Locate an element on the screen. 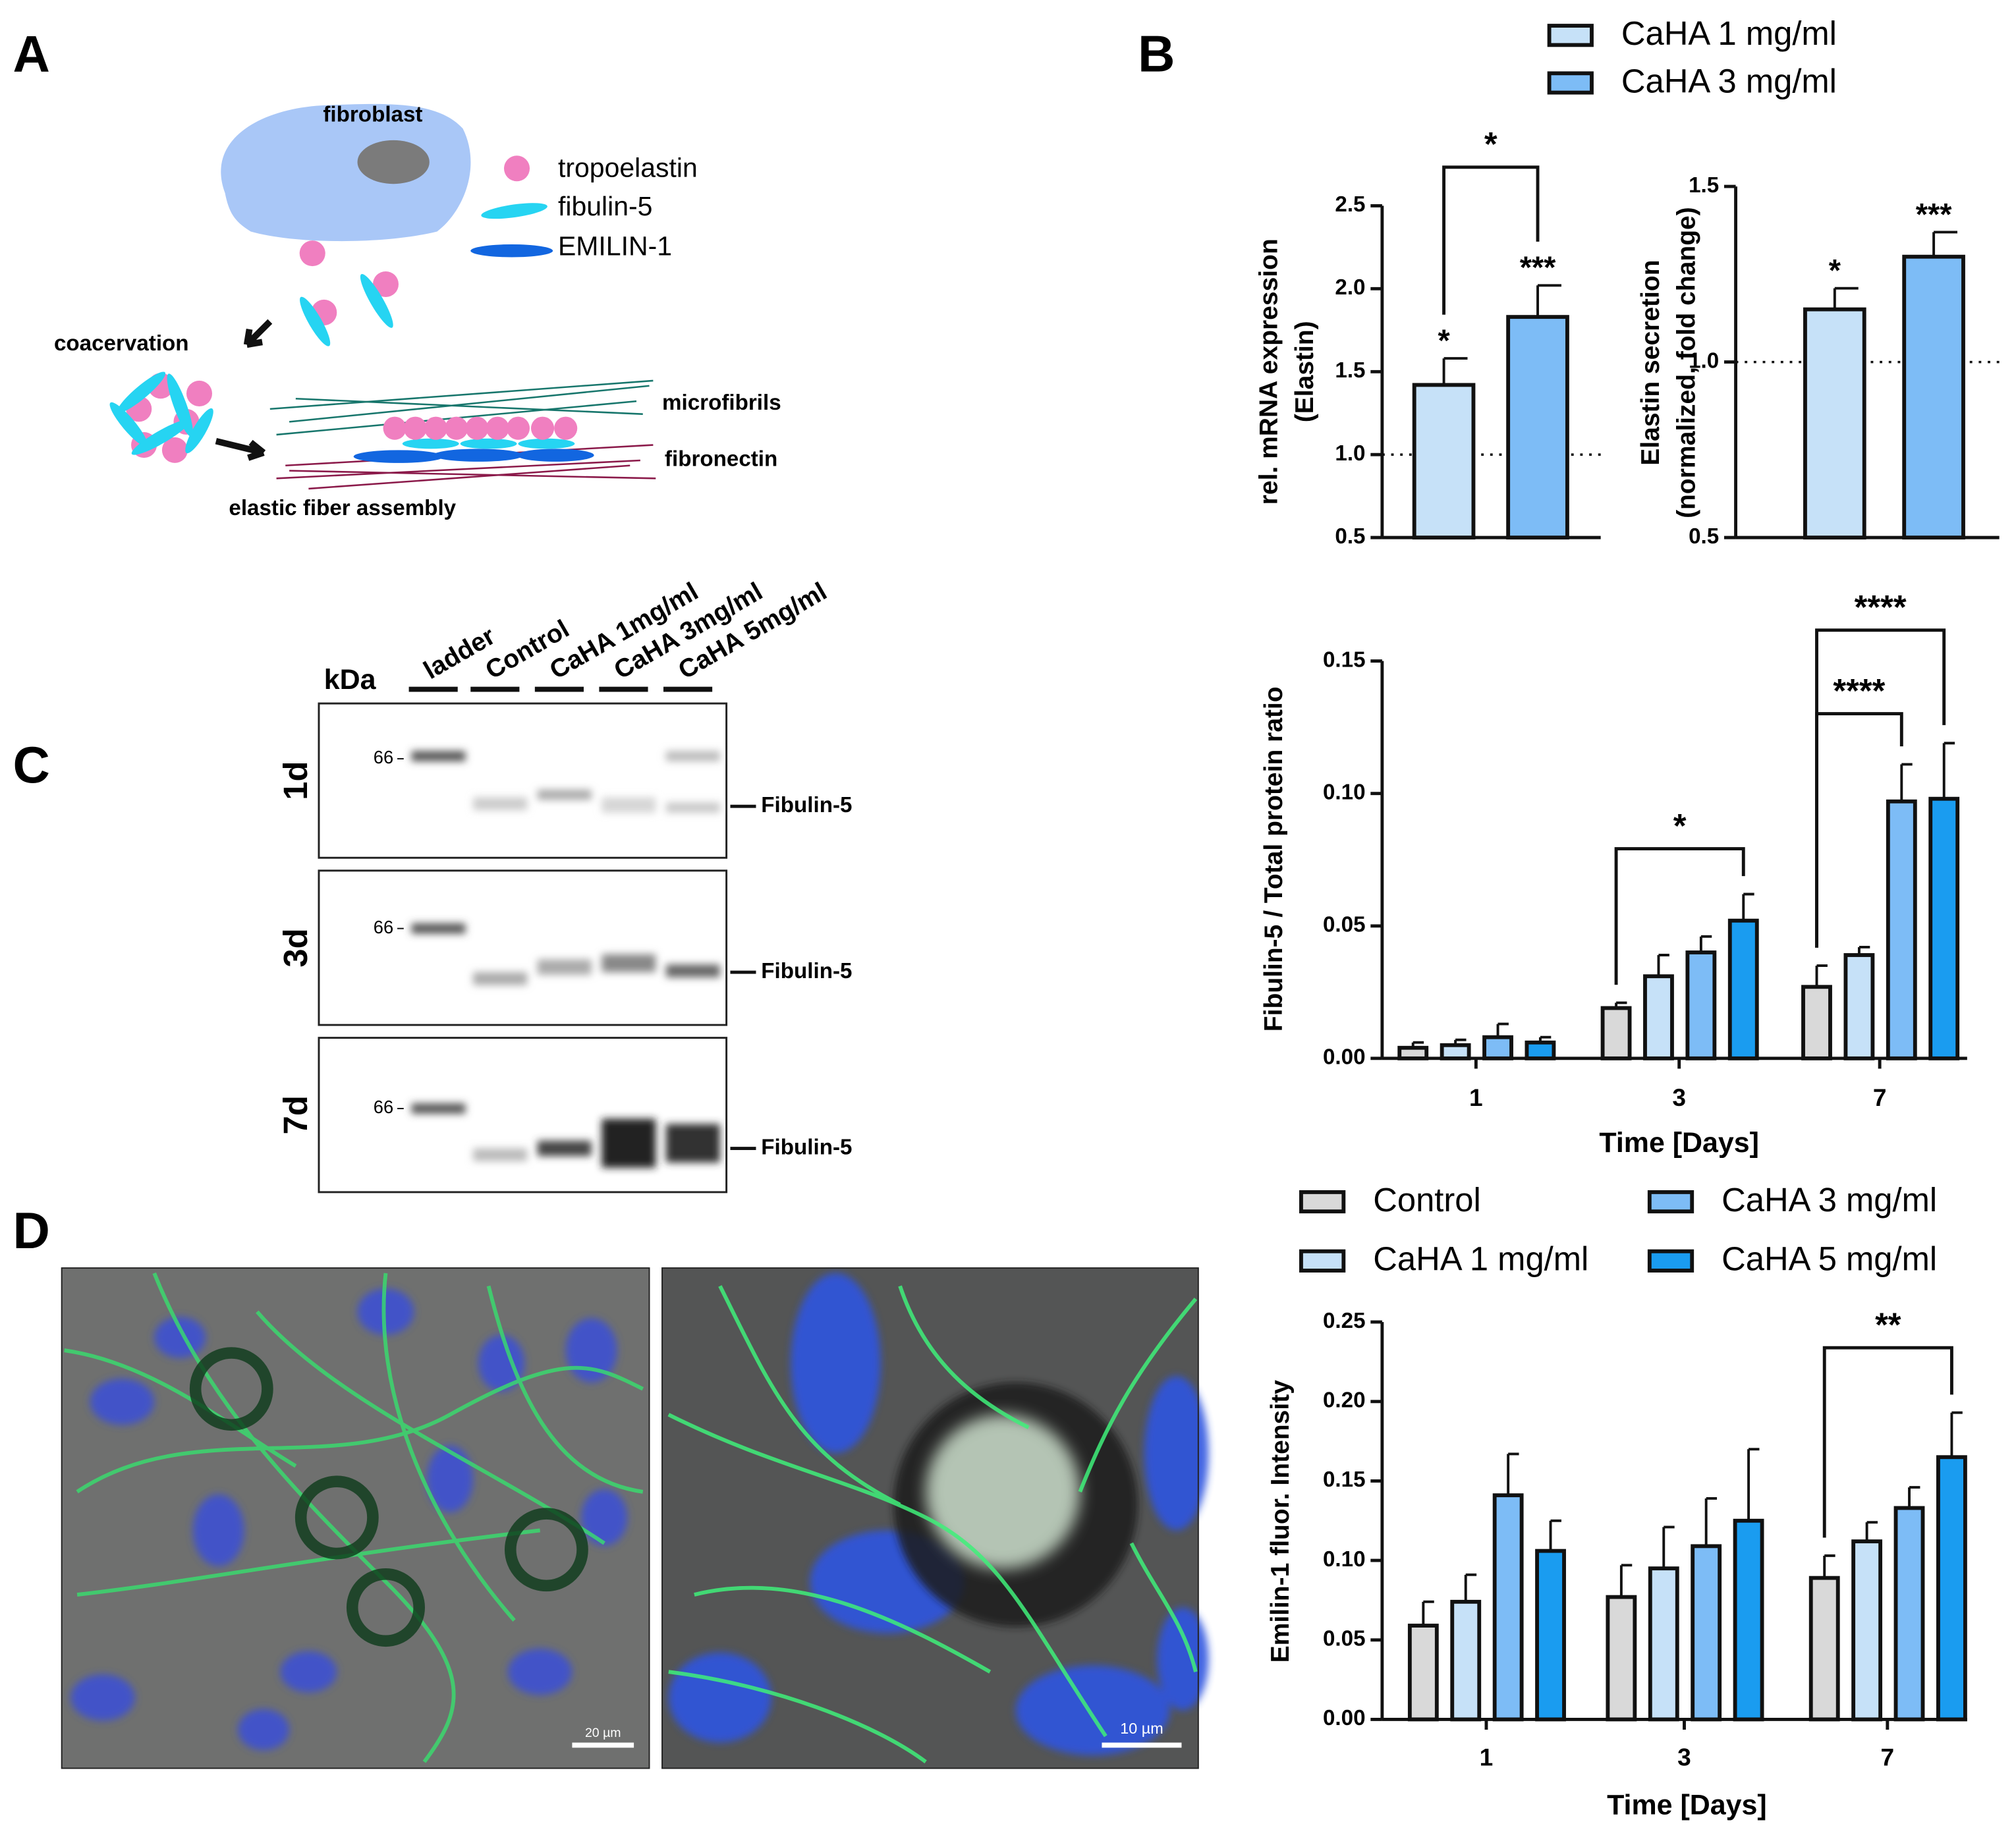 The width and height of the screenshot is (2016, 1839). coacervate is located at coordinates (161, 417).